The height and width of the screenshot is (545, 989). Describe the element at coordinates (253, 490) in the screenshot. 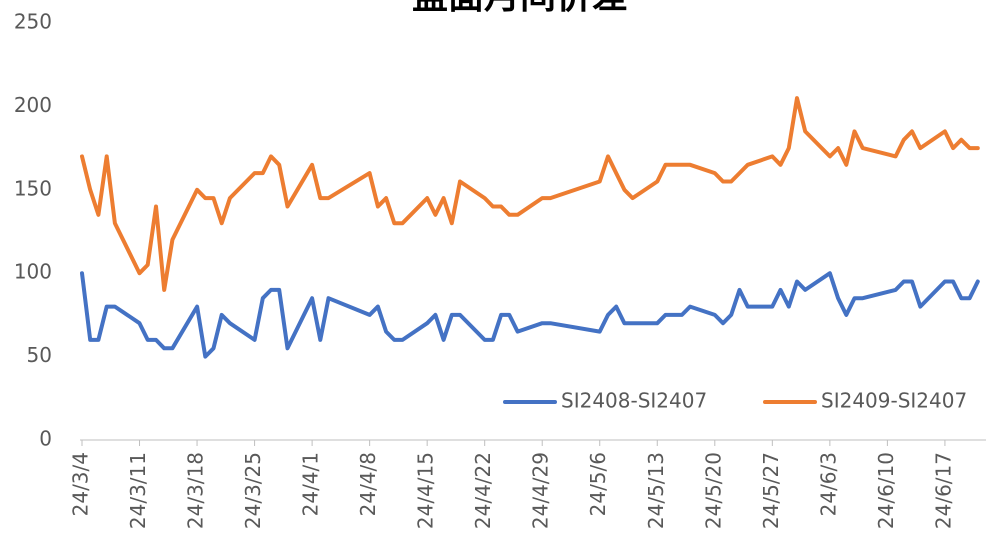

I see `x-tick-label: 24/3/25` at that location.